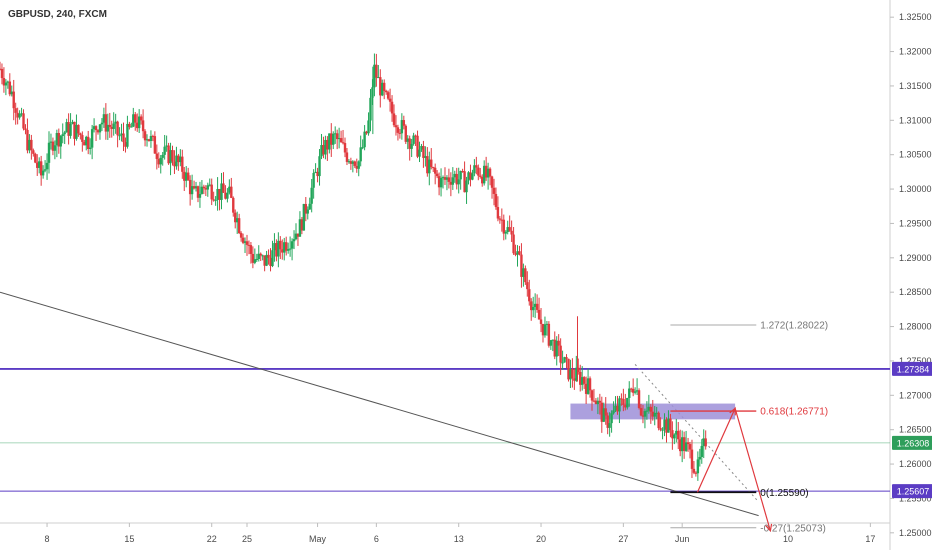 This screenshot has height=550, width=932. Describe the element at coordinates (460, 533) in the screenshot. I see `x-axis-ticks: 8 15 22 25 May 6 13 20 27 Jun 10 17` at that location.